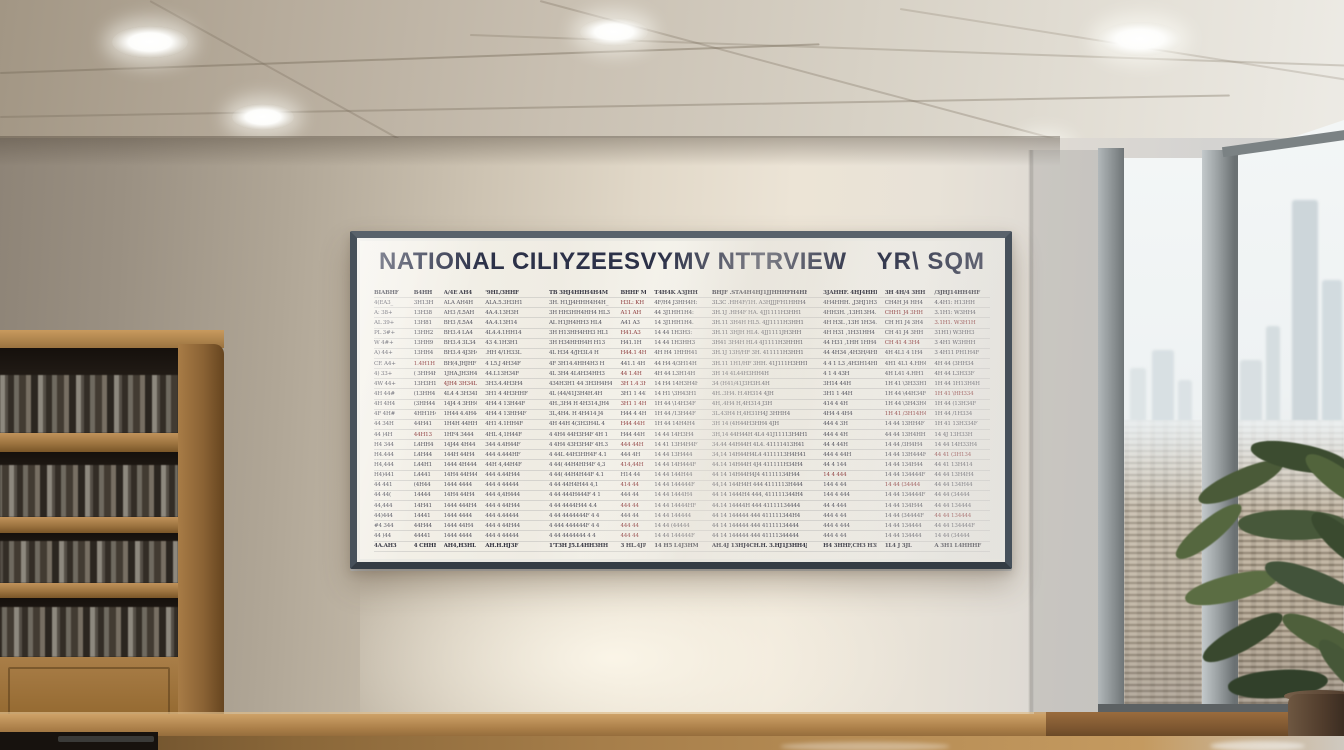 The width and height of the screenshot is (1344, 750). What do you see at coordinates (422, 515) in the screenshot?
I see `table-cell: 14441` at bounding box center [422, 515].